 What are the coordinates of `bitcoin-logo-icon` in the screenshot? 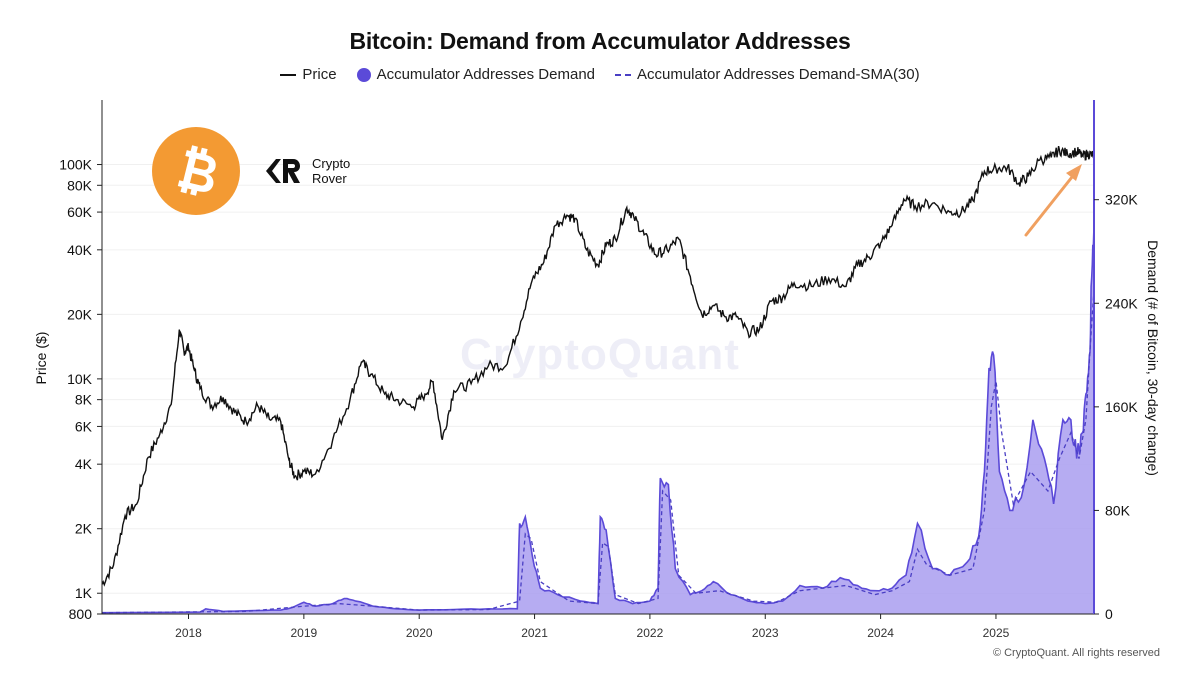 It's located at (196, 171).